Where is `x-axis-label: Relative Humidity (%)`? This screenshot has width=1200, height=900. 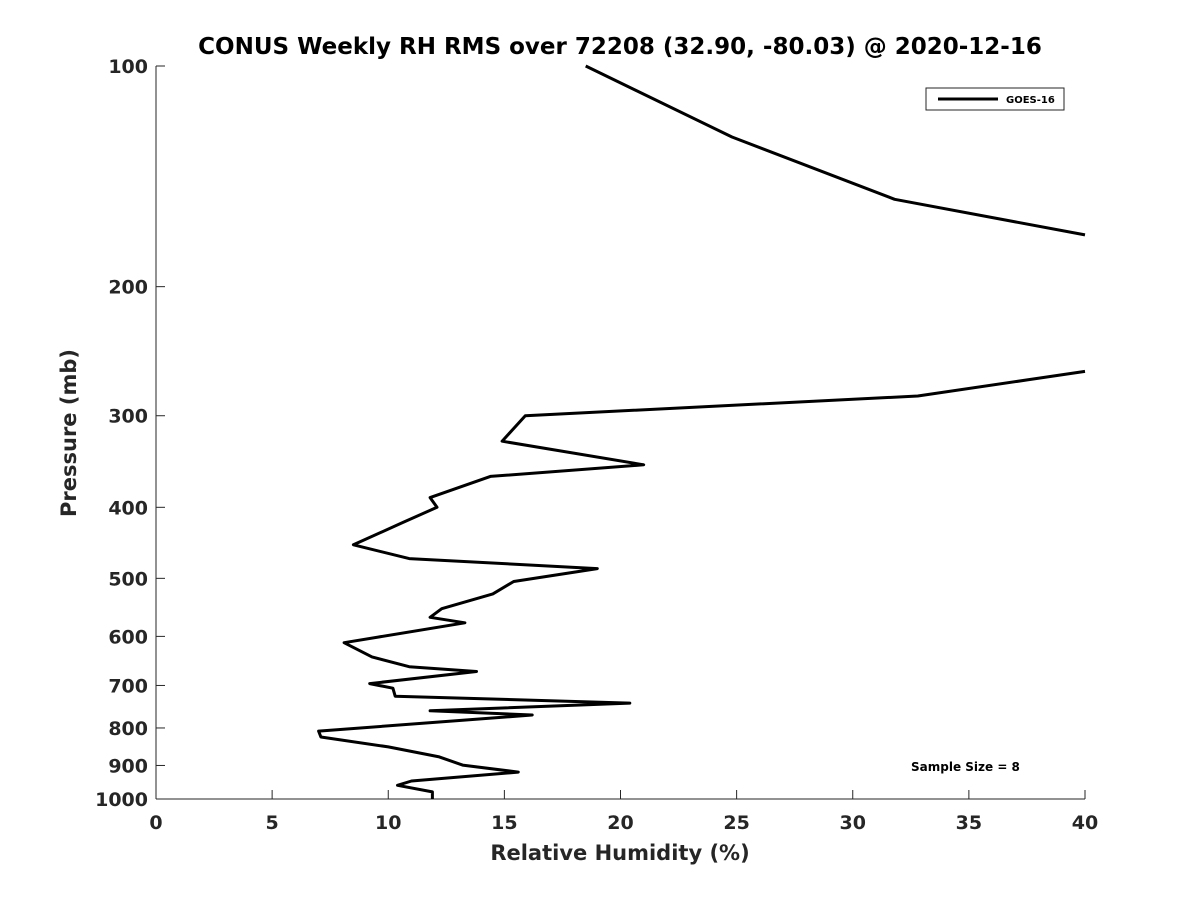
x-axis-label: Relative Humidity (%) is located at coordinates (619, 853).